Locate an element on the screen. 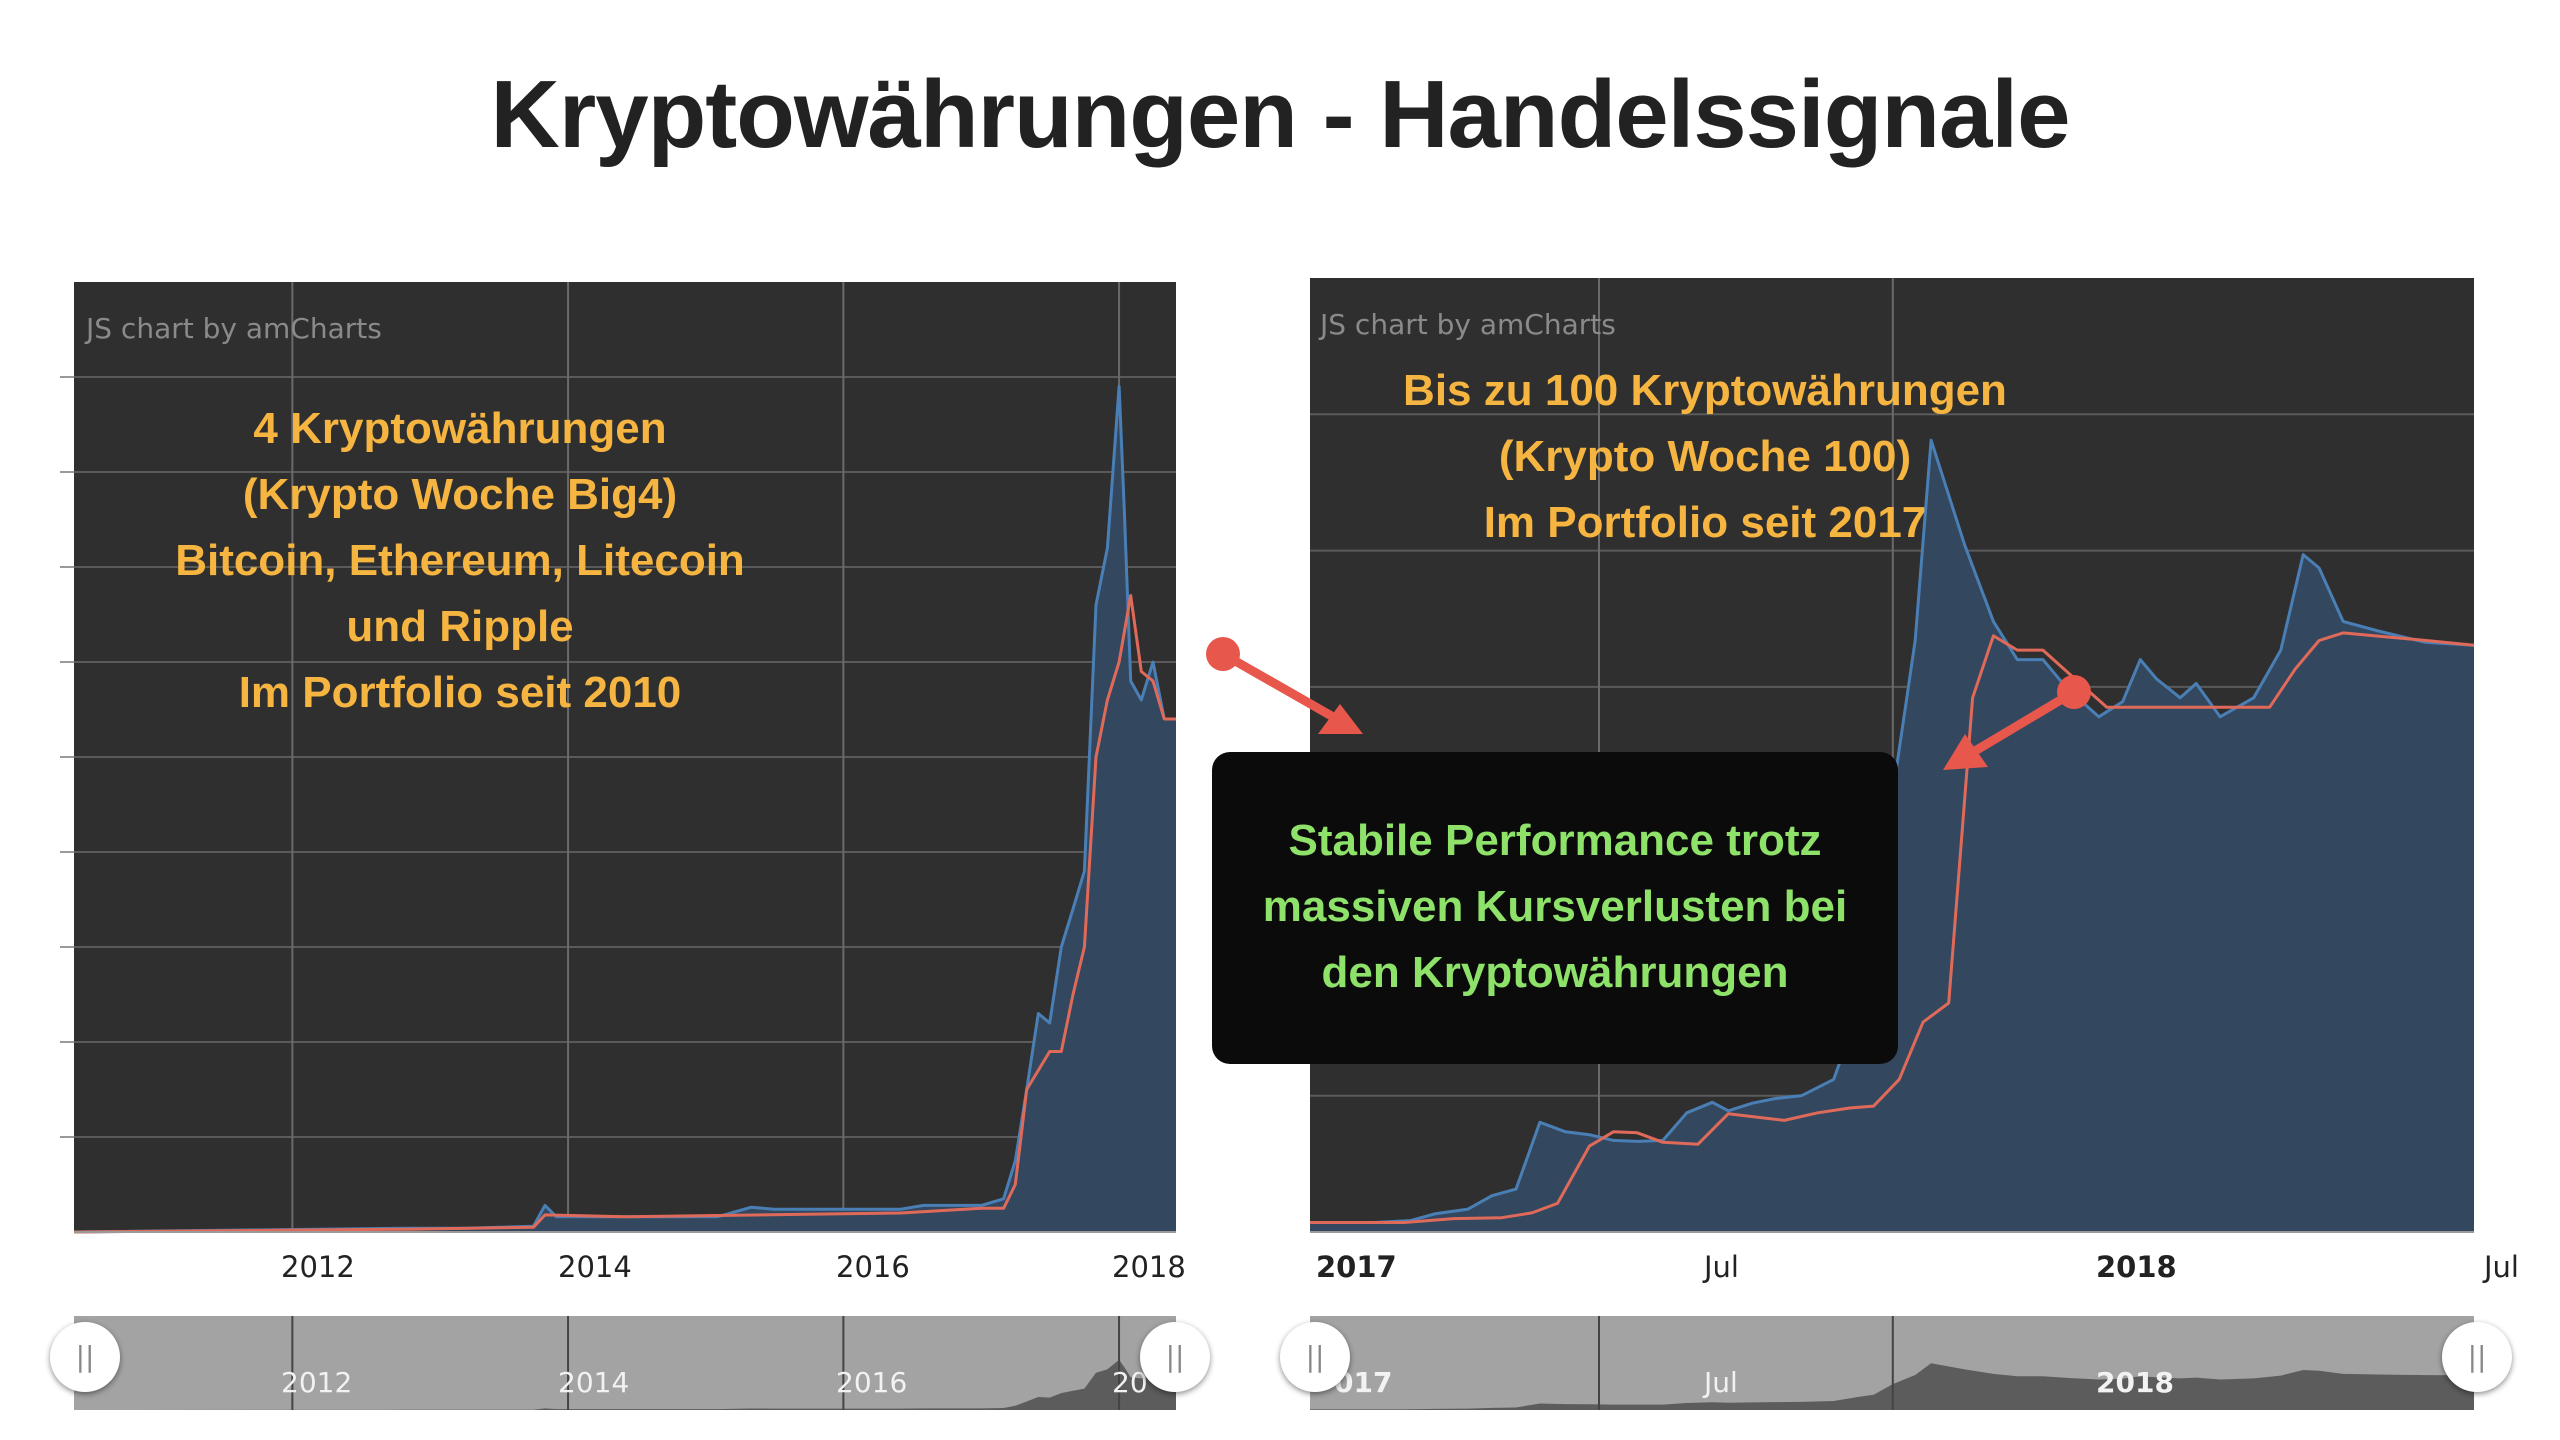 Image resolution: width=2560 pixels, height=1440 pixels. callout-arrows is located at coordinates (1648, 703).